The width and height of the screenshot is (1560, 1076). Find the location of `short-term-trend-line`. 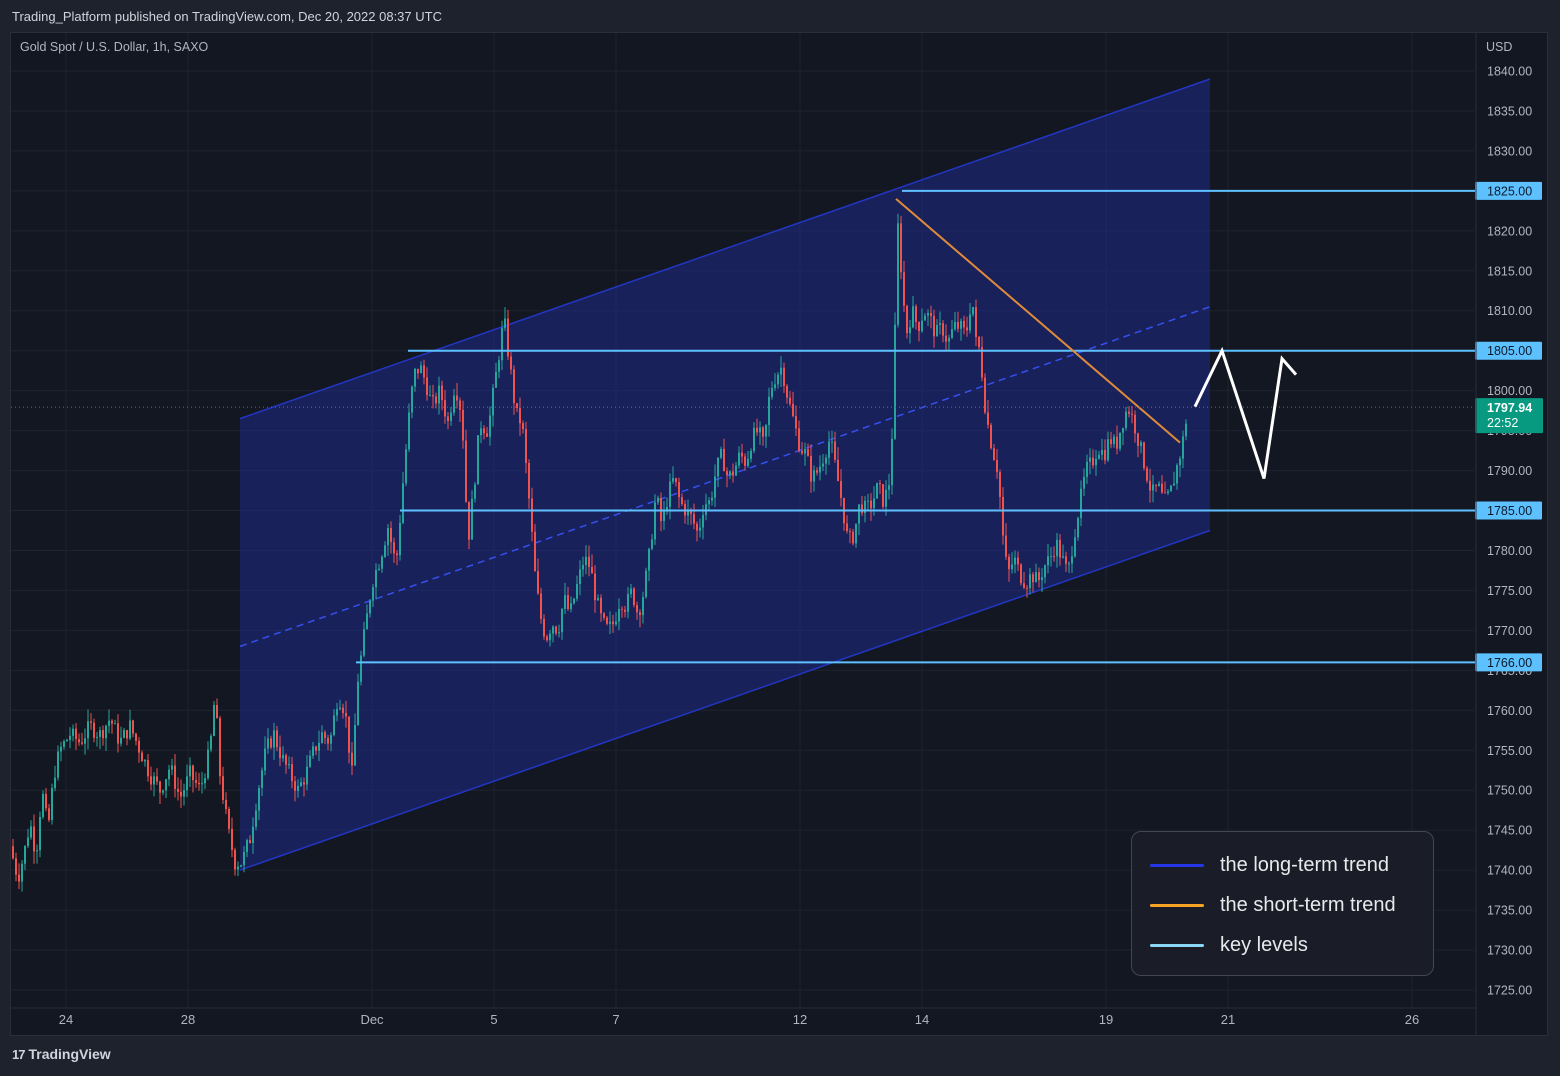

short-term-trend-line is located at coordinates (1038, 321).